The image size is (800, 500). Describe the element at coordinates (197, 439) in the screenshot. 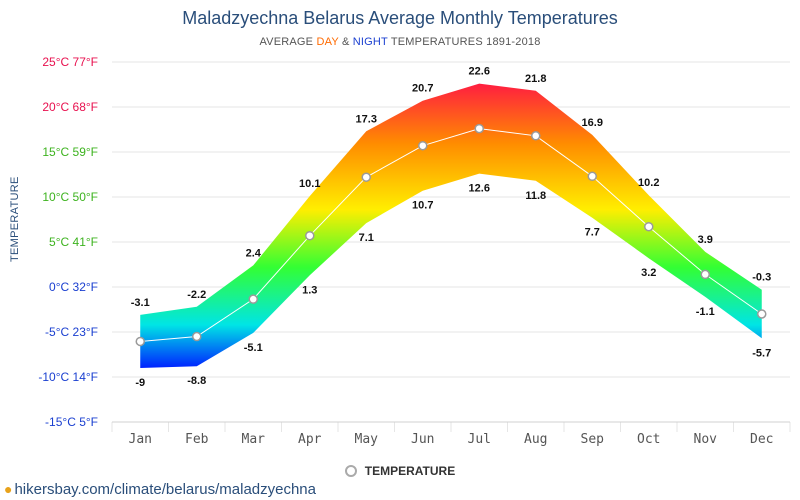

I see `x-tick-label: Feb` at that location.